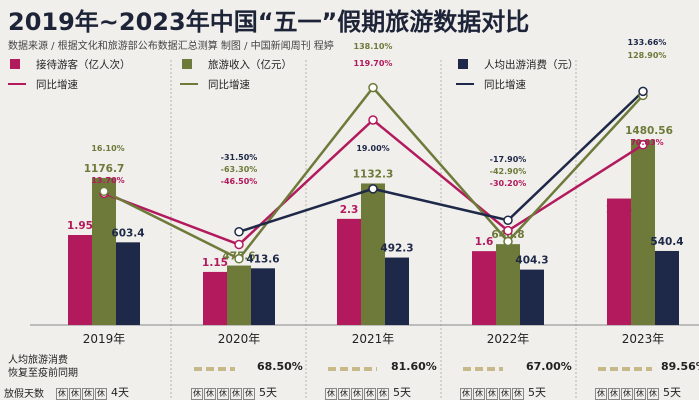 The height and width of the screenshot is (400, 699). I want to click on growth-label: 70.83%, so click(646, 142).